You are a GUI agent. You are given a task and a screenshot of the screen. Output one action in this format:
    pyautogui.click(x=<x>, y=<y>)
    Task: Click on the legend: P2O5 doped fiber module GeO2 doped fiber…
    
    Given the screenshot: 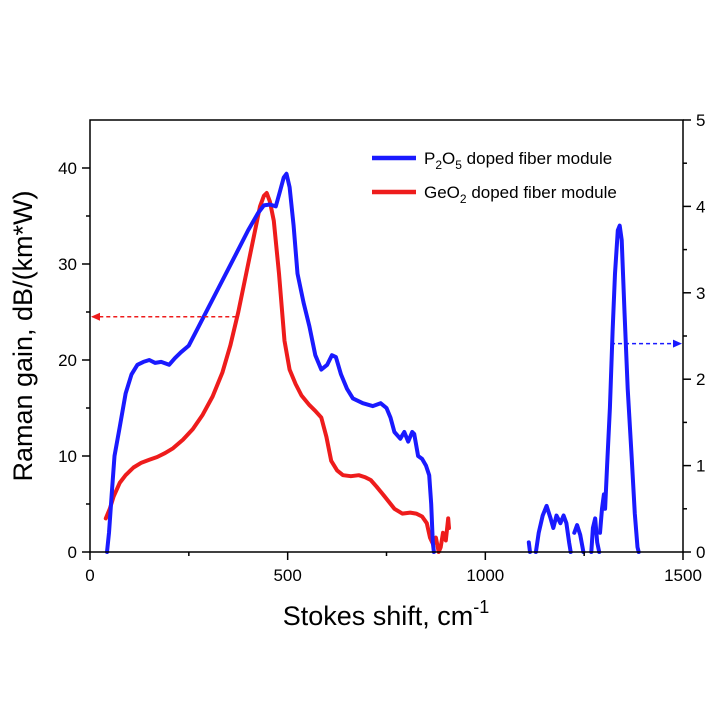 What is the action you would take?
    pyautogui.click(x=494, y=177)
    